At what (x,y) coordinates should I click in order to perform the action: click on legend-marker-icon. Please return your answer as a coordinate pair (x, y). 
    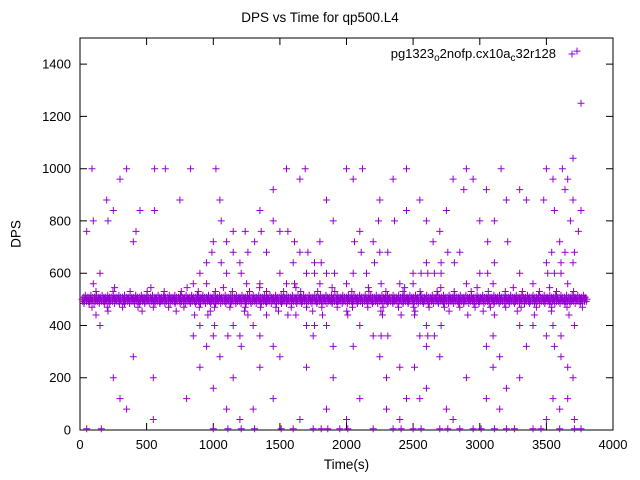
    Looking at the image, I should click on (572, 54).